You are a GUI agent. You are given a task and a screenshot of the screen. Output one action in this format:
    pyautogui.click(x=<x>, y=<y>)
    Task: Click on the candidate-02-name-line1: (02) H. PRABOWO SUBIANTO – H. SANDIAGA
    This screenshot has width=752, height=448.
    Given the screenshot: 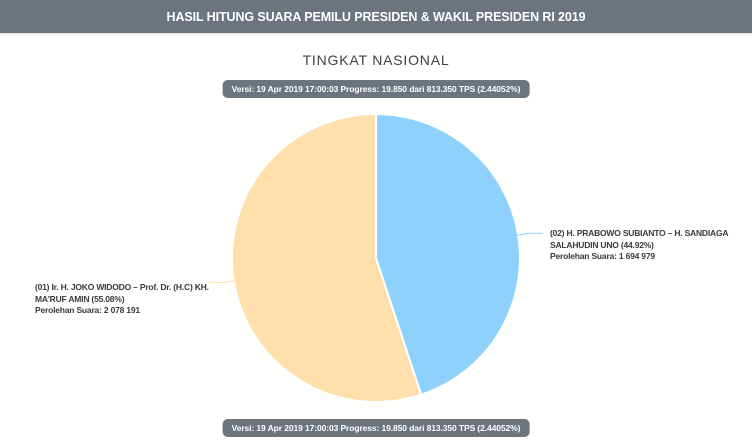 What is the action you would take?
    pyautogui.click(x=639, y=233)
    